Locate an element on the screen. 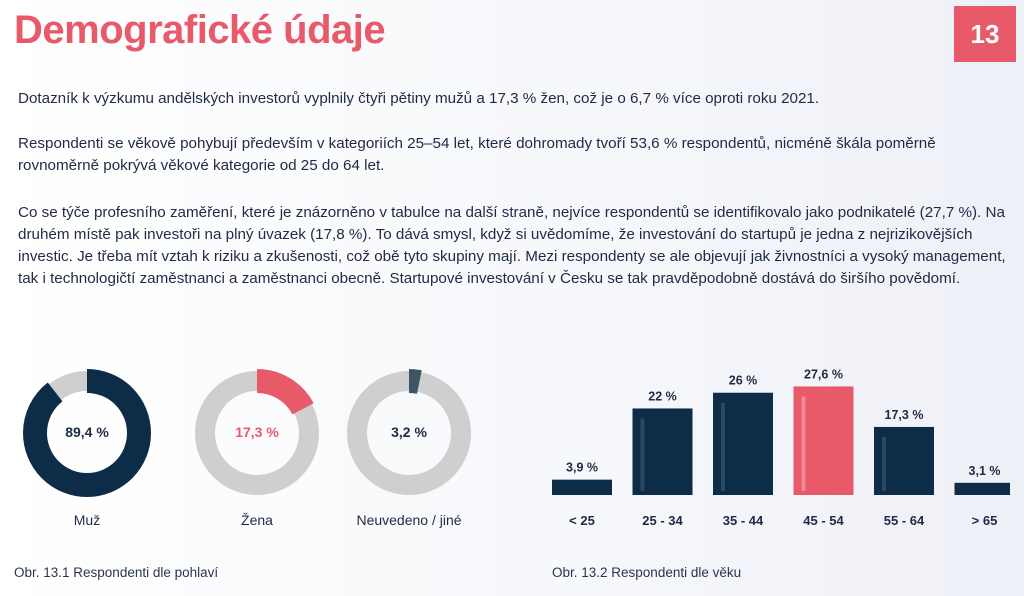 The width and height of the screenshot is (1024, 596). figure-caption-gender: Obr. 13.1 Respondenti dle pohlaví is located at coordinates (116, 572).